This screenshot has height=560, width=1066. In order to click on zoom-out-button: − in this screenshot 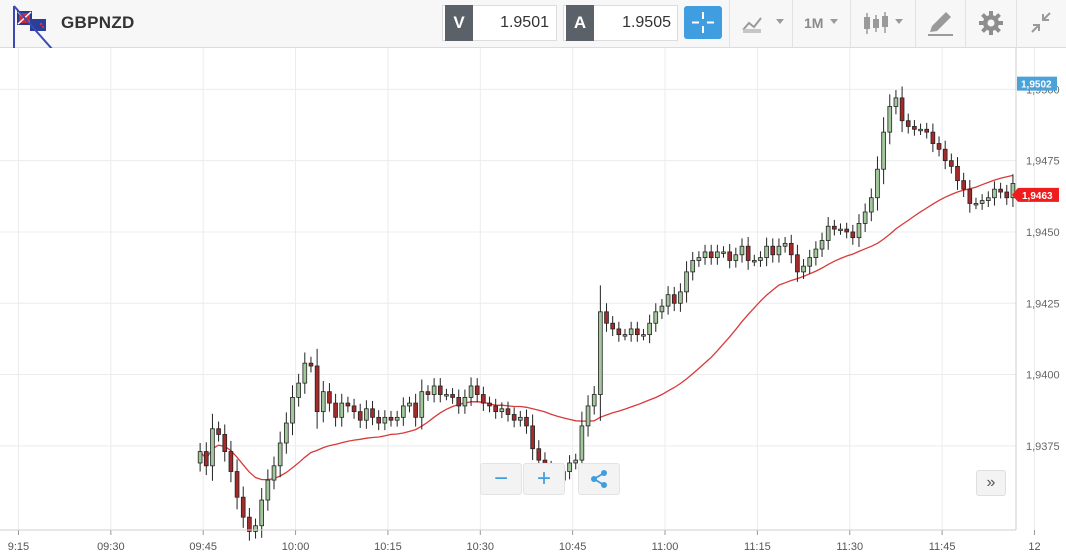, I will do `click(501, 479)`.